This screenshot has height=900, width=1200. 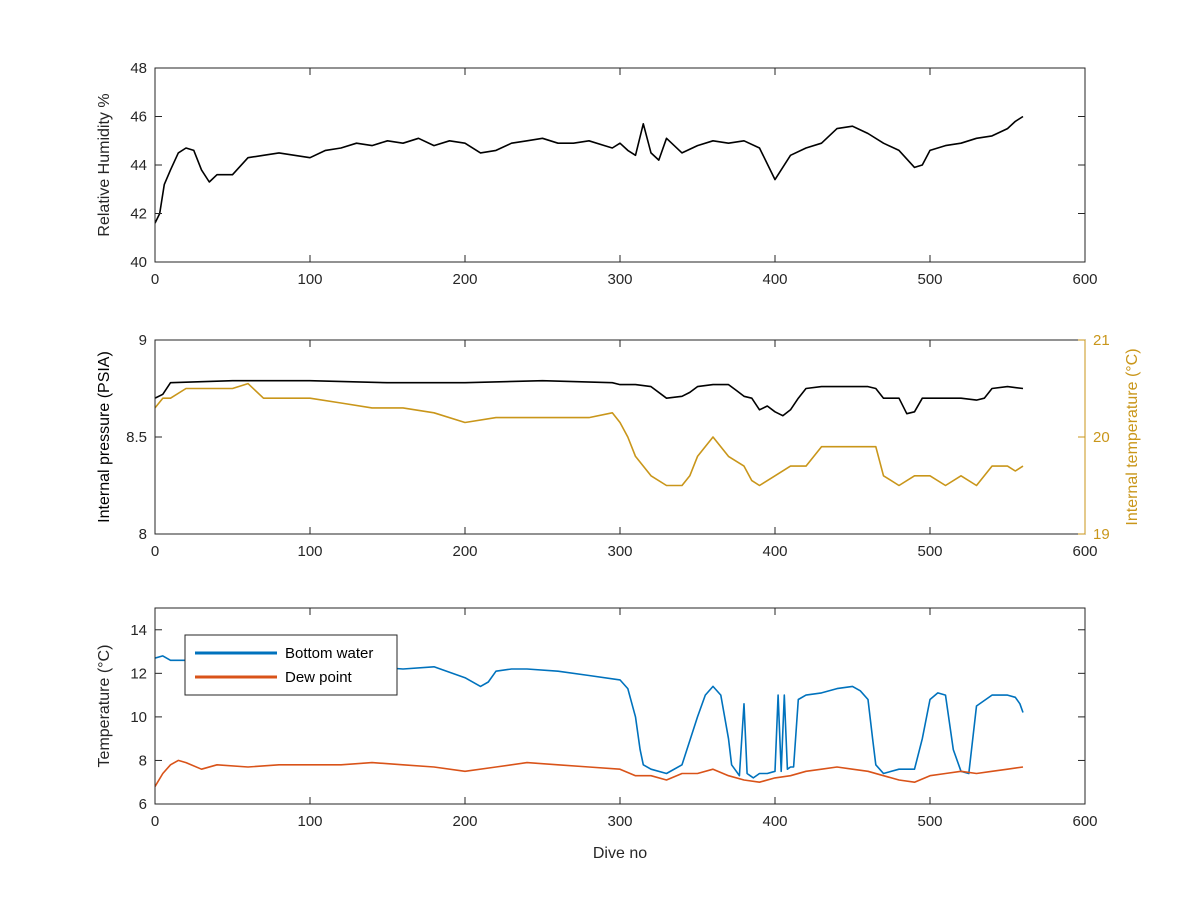 What do you see at coordinates (143, 340) in the screenshot?
I see `y-tick-label: 9` at bounding box center [143, 340].